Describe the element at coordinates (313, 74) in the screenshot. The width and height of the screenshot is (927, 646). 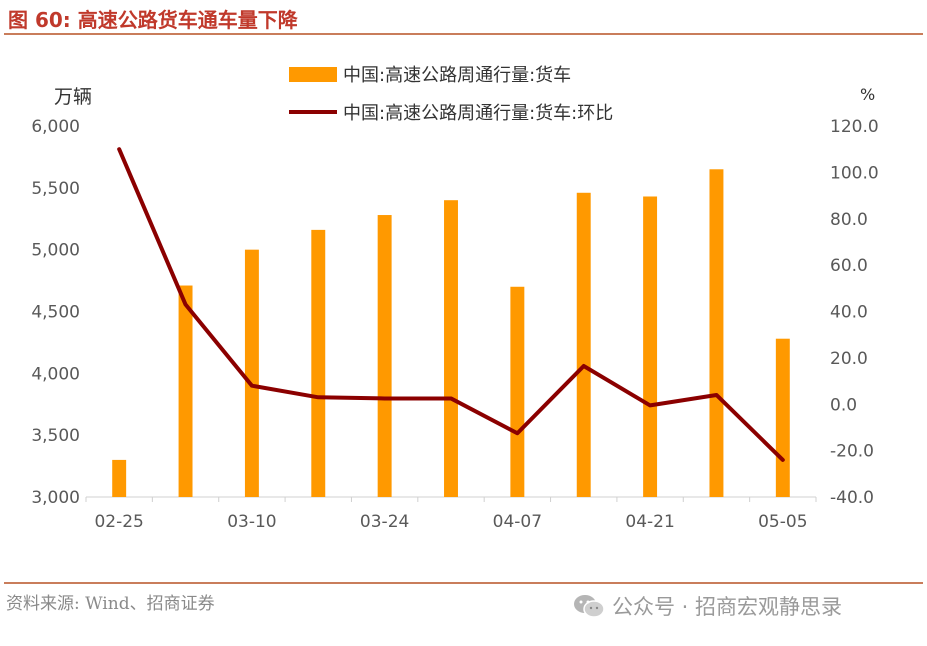
I see `legend-bar-swatch` at that location.